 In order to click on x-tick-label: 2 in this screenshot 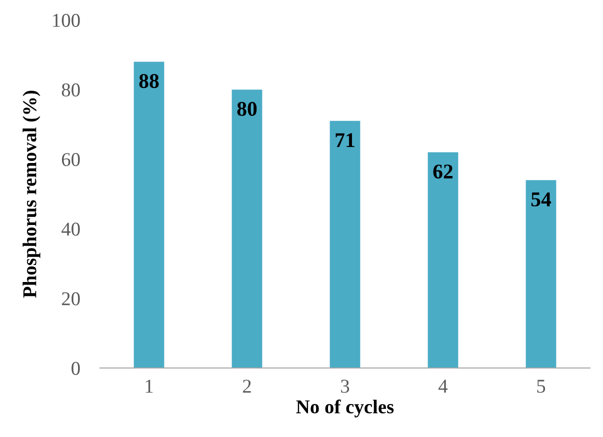, I will do `click(246, 386)`.